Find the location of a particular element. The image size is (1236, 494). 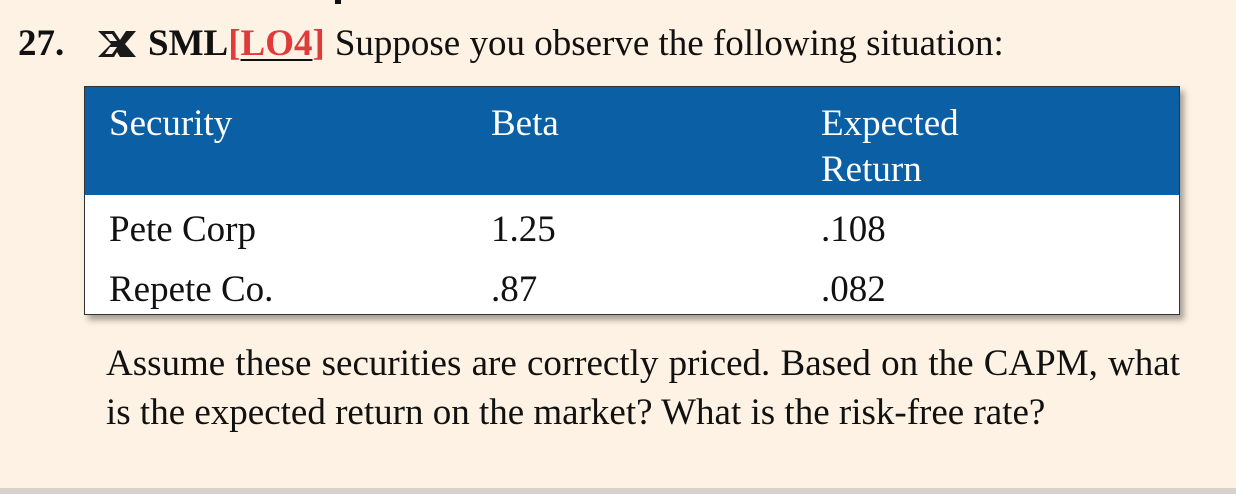

header-security: Security is located at coordinates (171, 123).